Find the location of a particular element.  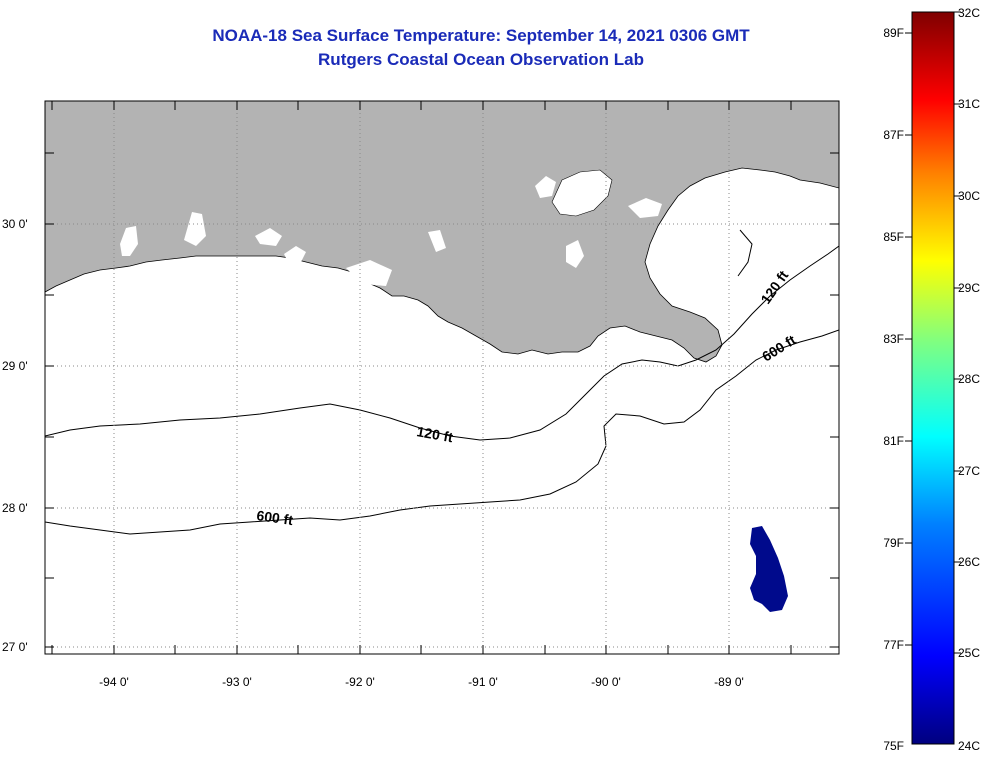

lon-label: -92 0' is located at coordinates (360, 682).